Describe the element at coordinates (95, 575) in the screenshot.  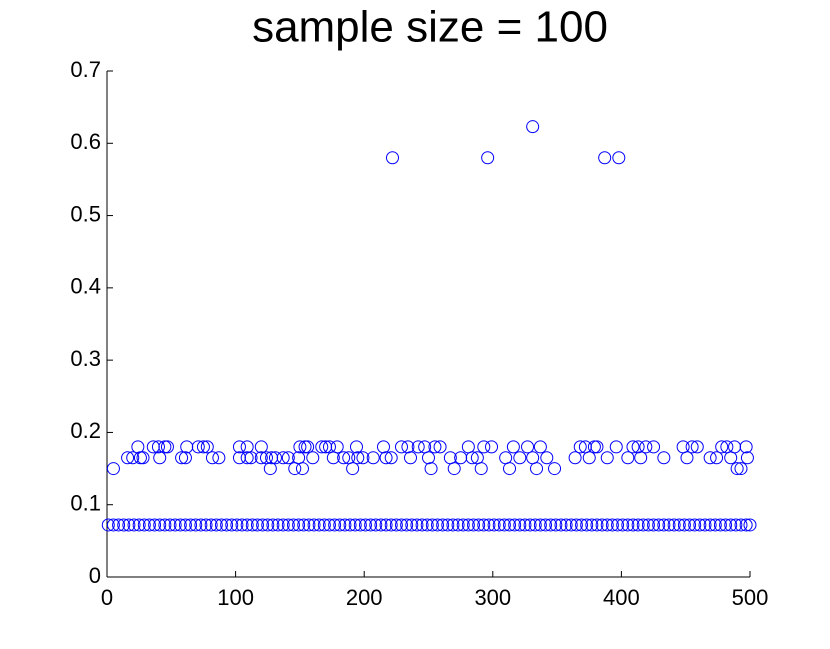
I see `y-tick-label: 0` at that location.